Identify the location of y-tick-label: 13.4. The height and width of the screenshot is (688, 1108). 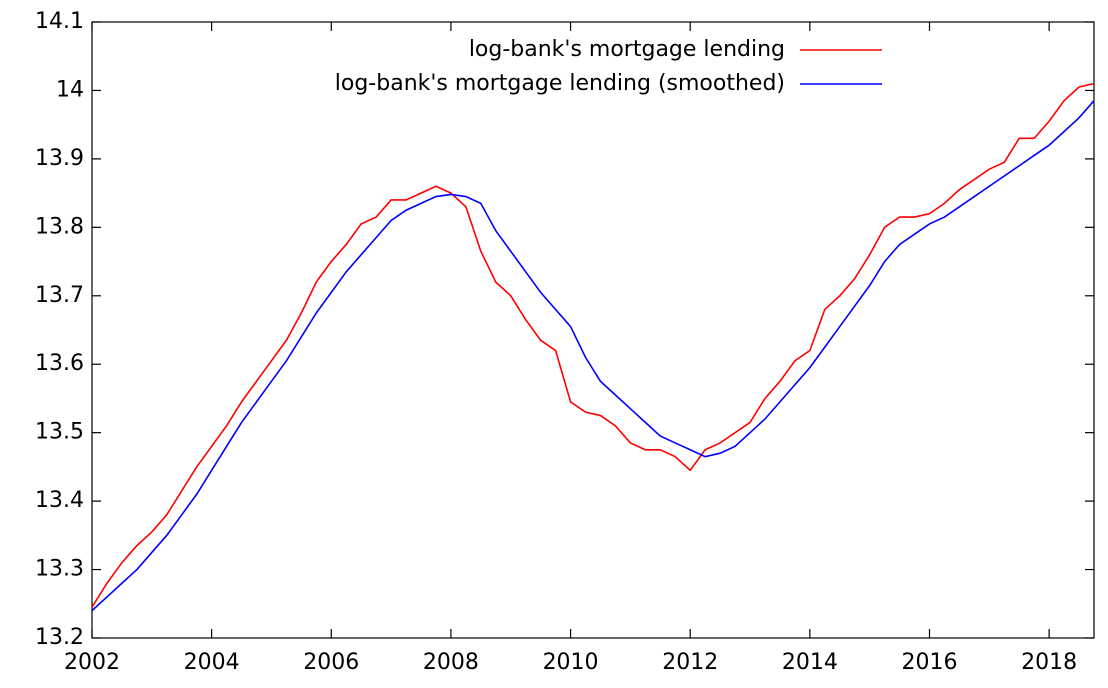
(59, 500).